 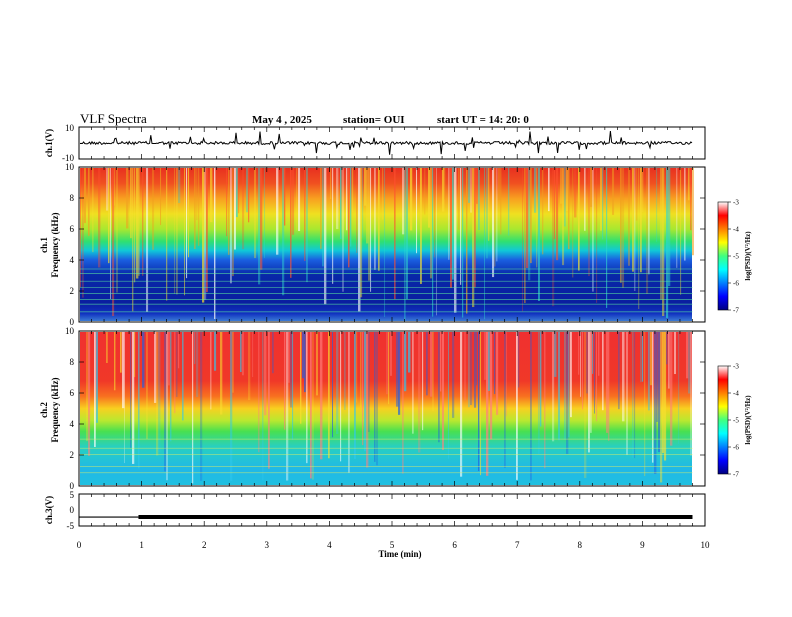 What do you see at coordinates (736, 475) in the screenshot?
I see `colorbar-tick-label: -7` at bounding box center [736, 475].